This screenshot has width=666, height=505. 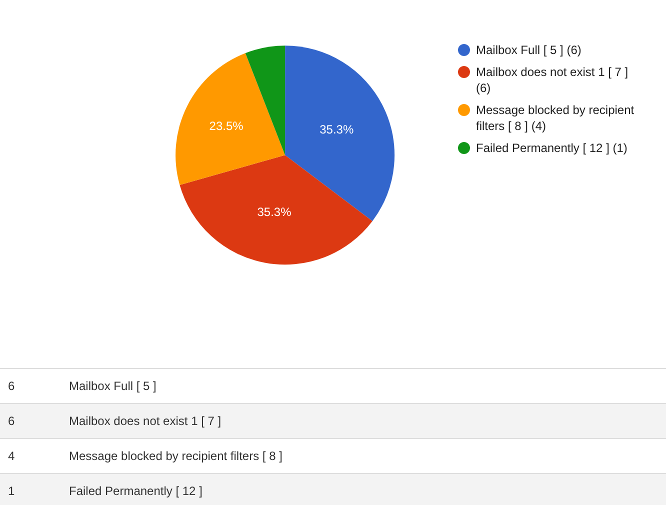 I want to click on text: Mailbox Full [ 5 ], so click(x=363, y=386).